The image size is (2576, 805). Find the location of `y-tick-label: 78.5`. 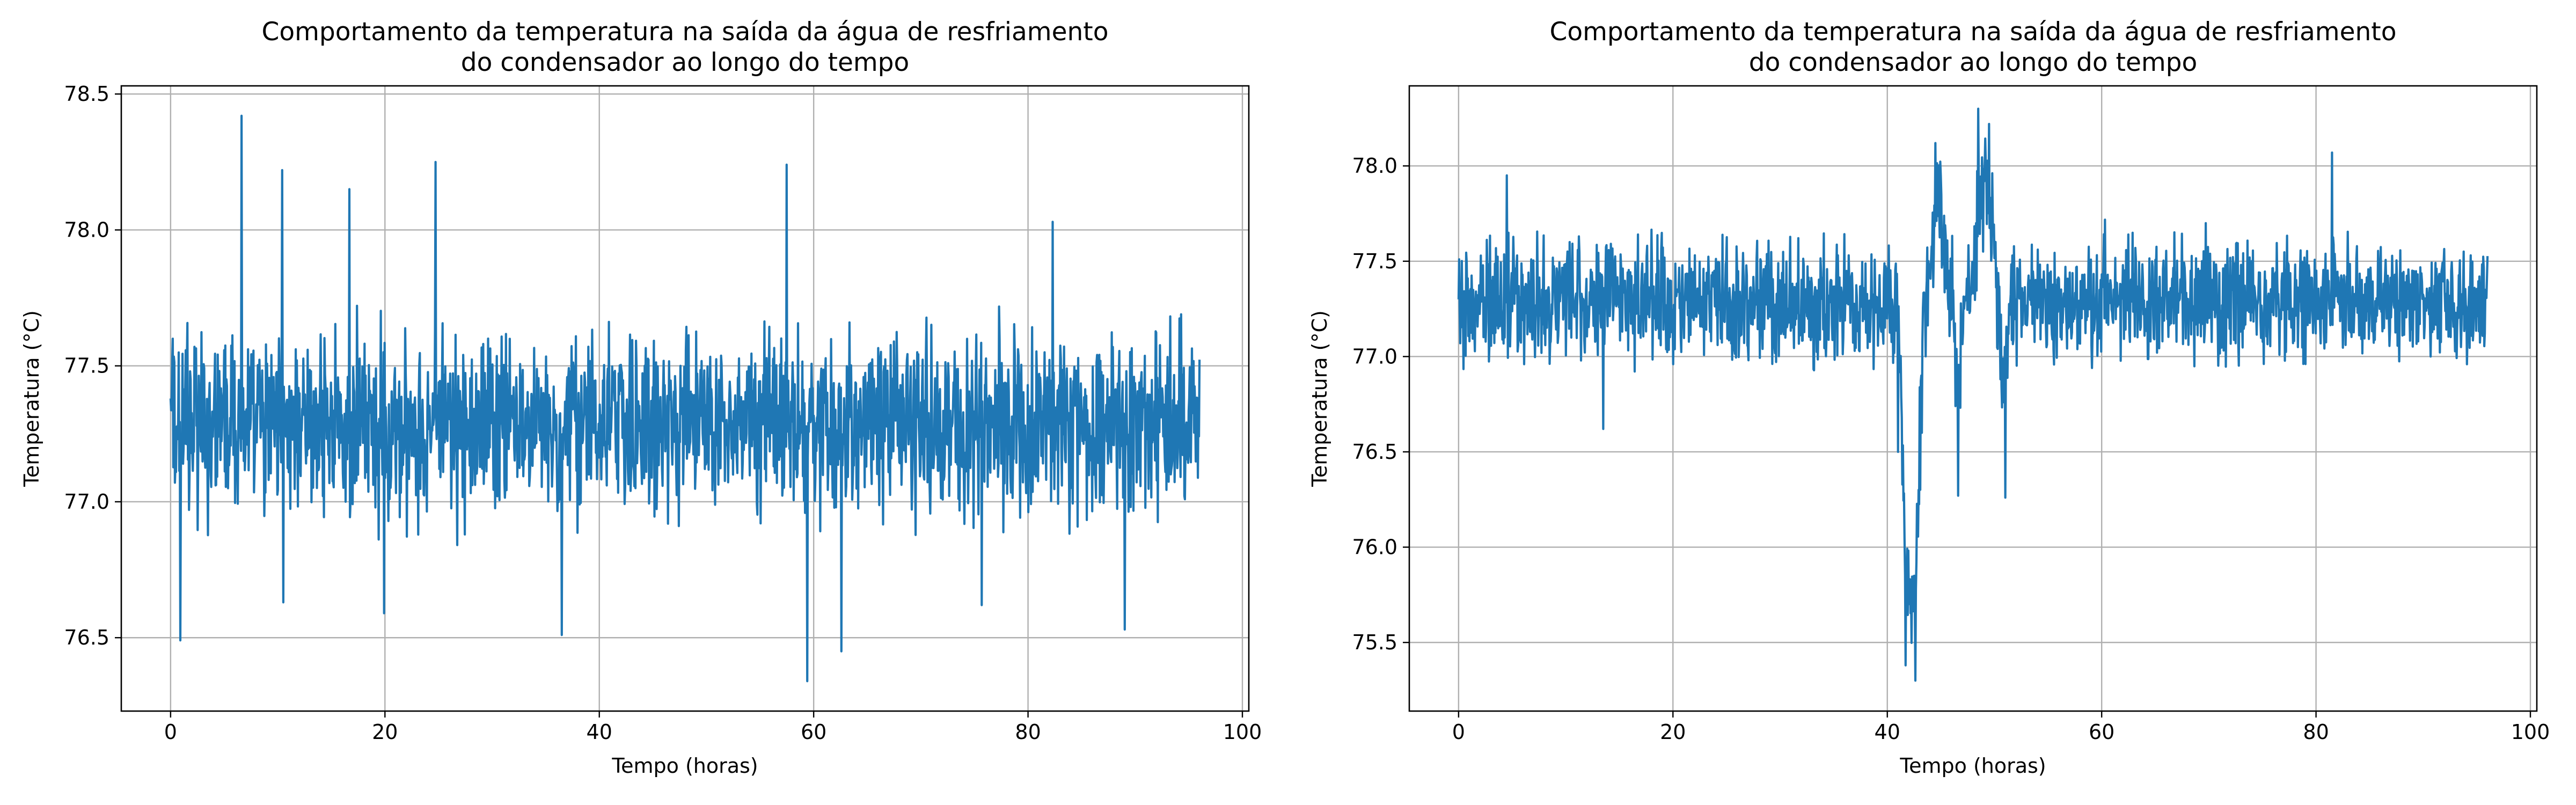

y-tick-label: 78.5 is located at coordinates (86, 94).